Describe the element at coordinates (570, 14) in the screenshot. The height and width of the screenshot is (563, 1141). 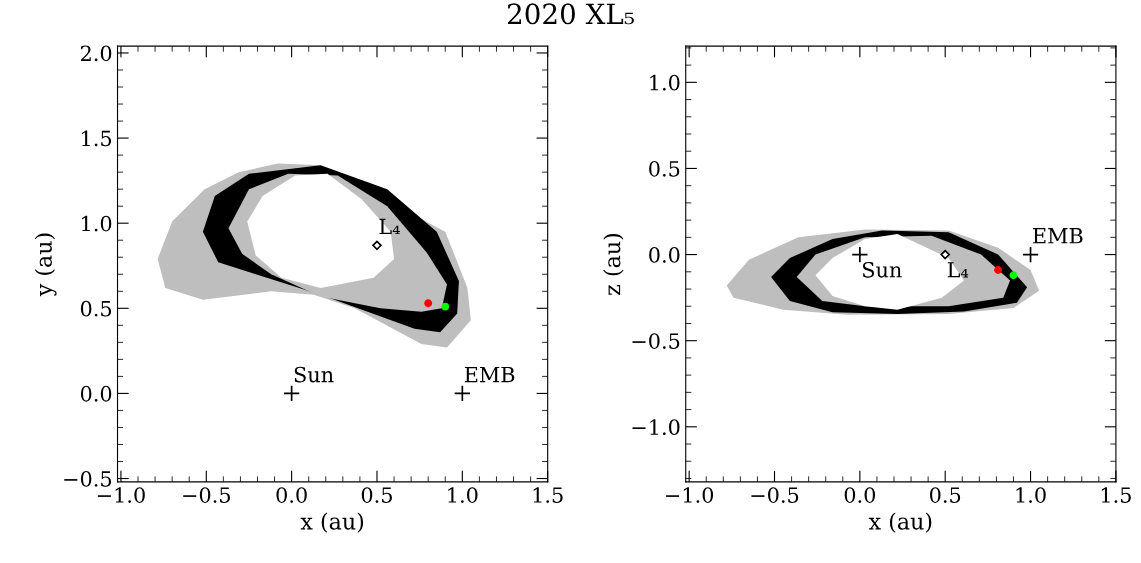
I see `chart-title: 2020 XL₅` at that location.